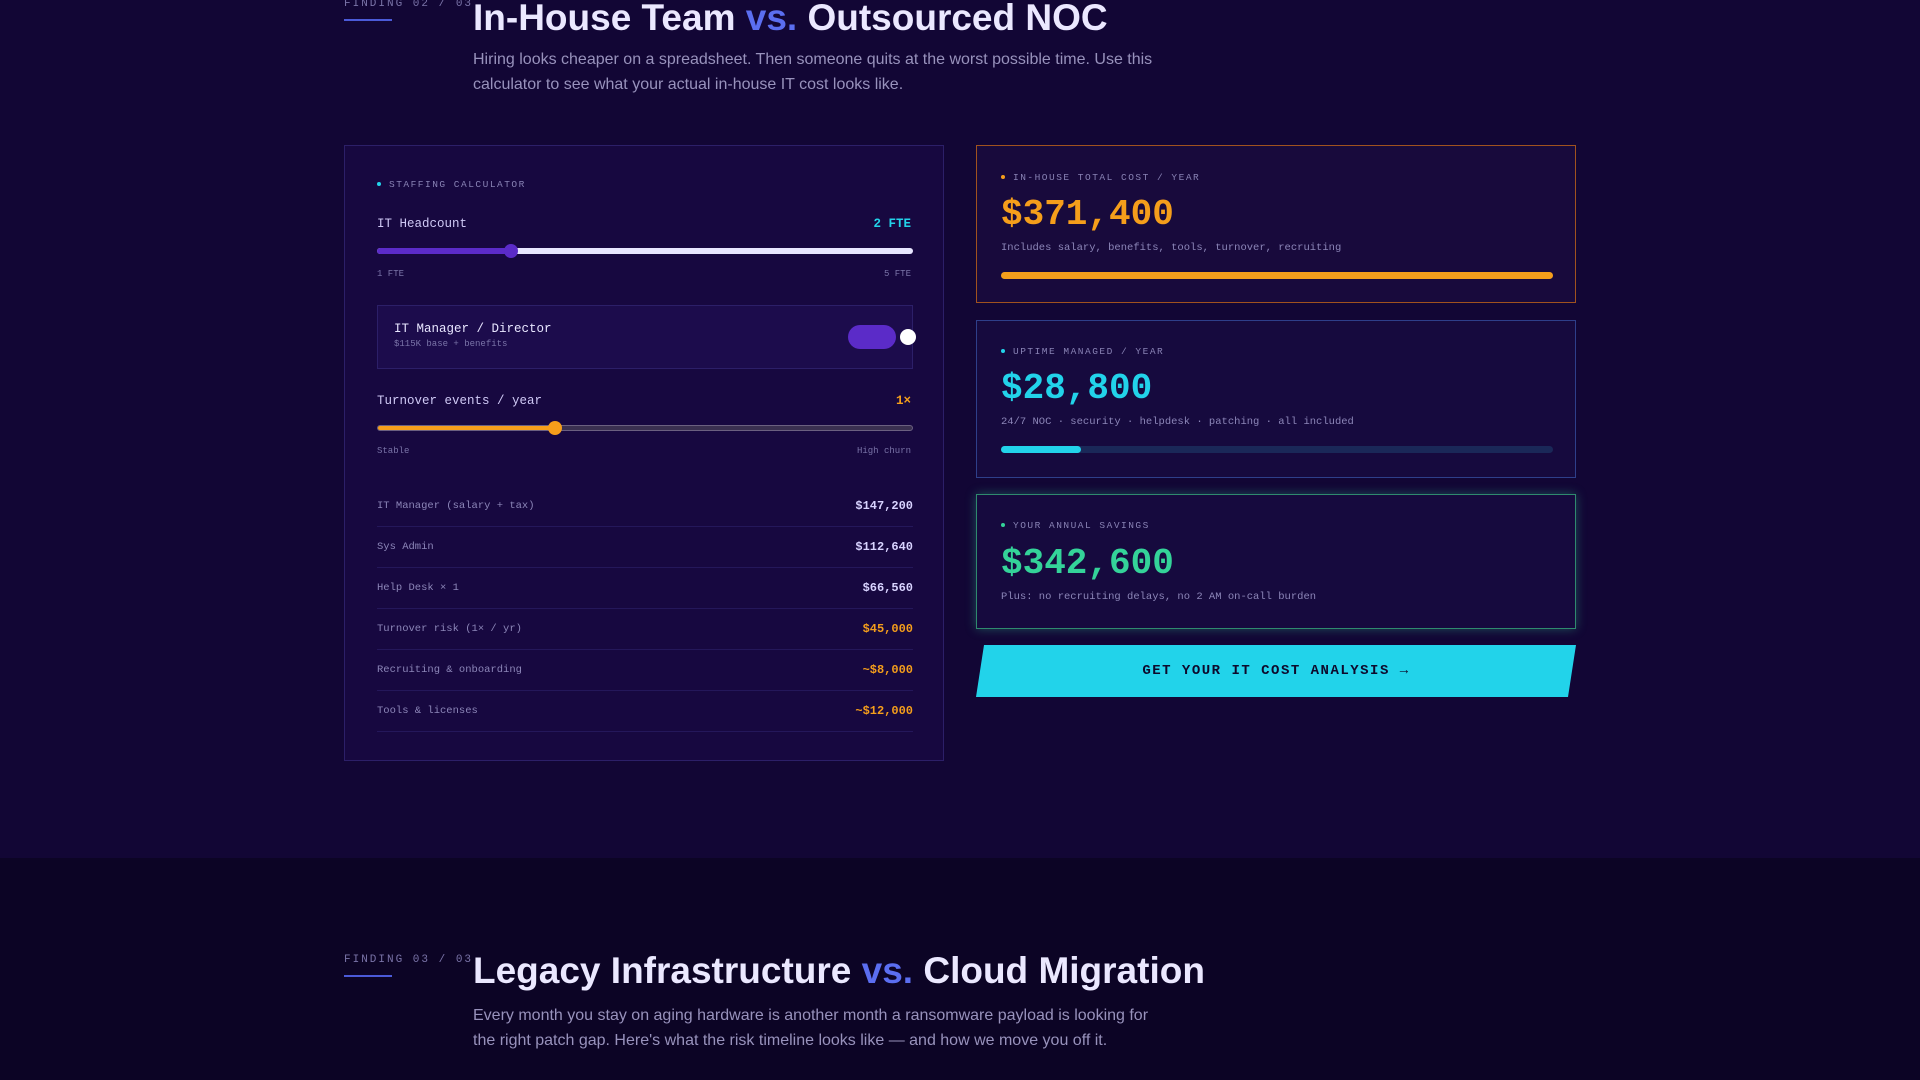  I want to click on cost-row-label: Turnover risk (1× / yr), so click(449, 629).